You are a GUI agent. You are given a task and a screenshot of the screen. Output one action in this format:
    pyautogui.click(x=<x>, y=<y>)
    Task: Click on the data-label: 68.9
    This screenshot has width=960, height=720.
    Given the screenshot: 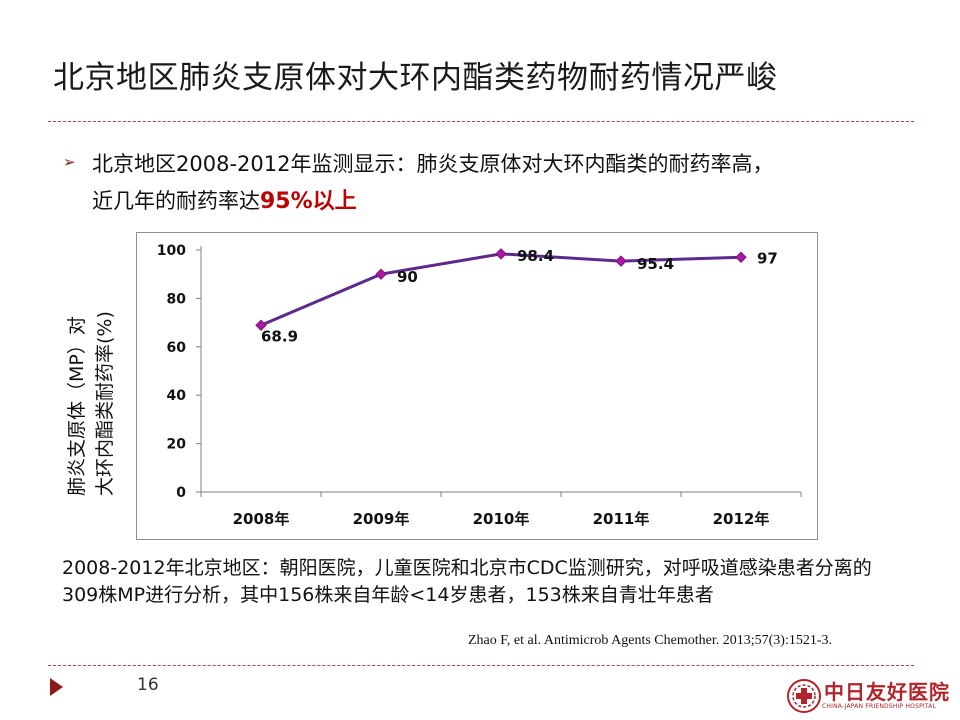 What is the action you would take?
    pyautogui.click(x=279, y=336)
    